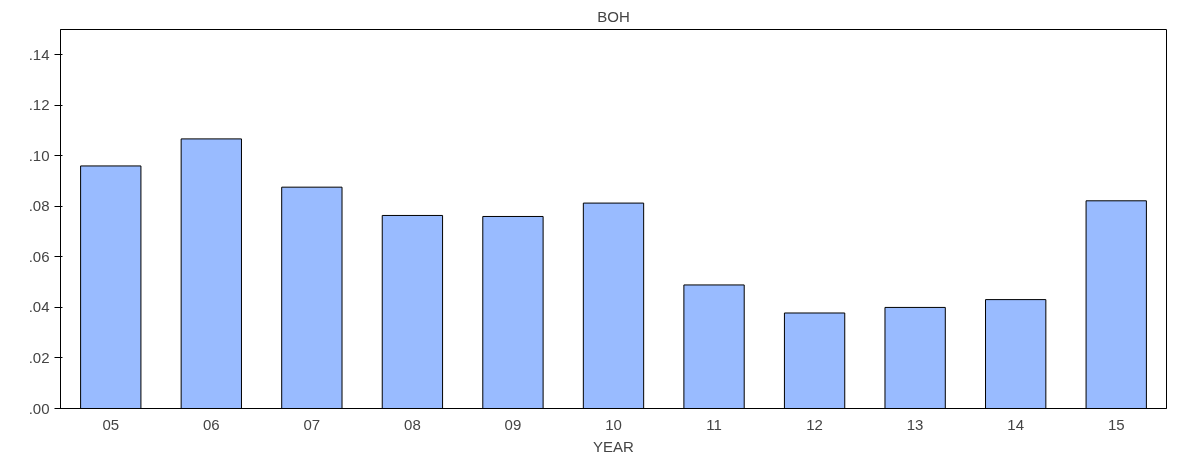 Image resolution: width=1181 pixels, height=457 pixels. What do you see at coordinates (614, 446) in the screenshot?
I see `x-axis-title: YEAR` at bounding box center [614, 446].